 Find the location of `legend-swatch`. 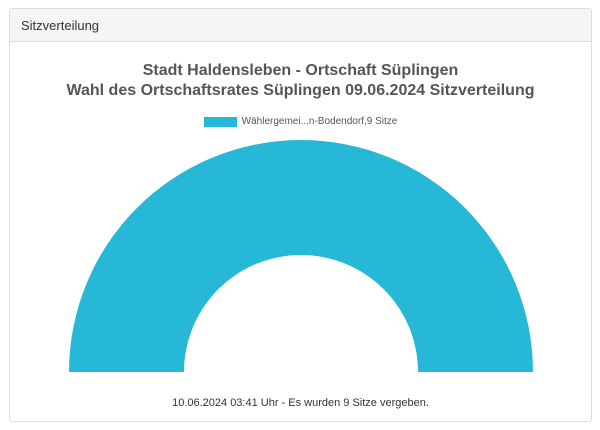

legend-swatch is located at coordinates (220, 121).